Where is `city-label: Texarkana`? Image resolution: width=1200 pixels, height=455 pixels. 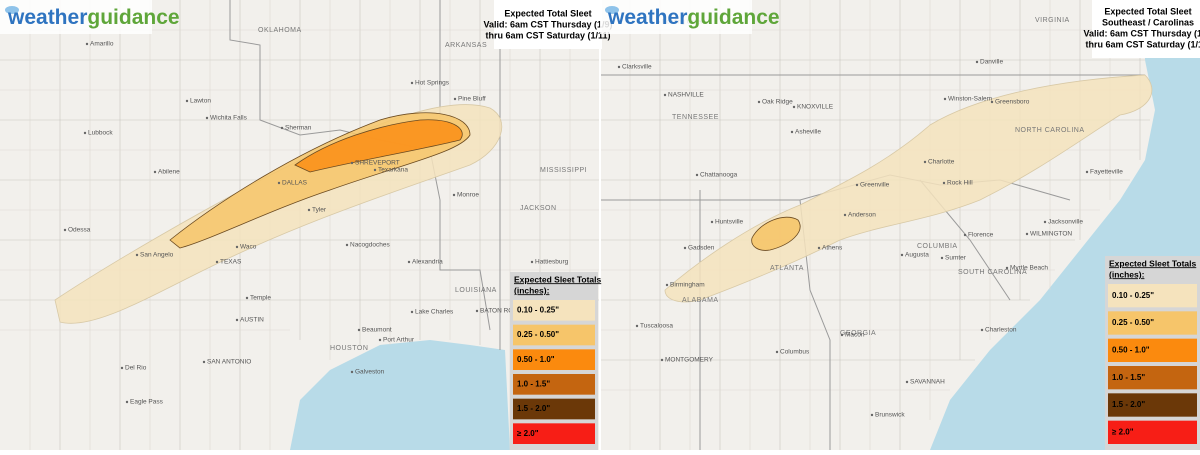
city-label: Texarkana is located at coordinates (393, 170).